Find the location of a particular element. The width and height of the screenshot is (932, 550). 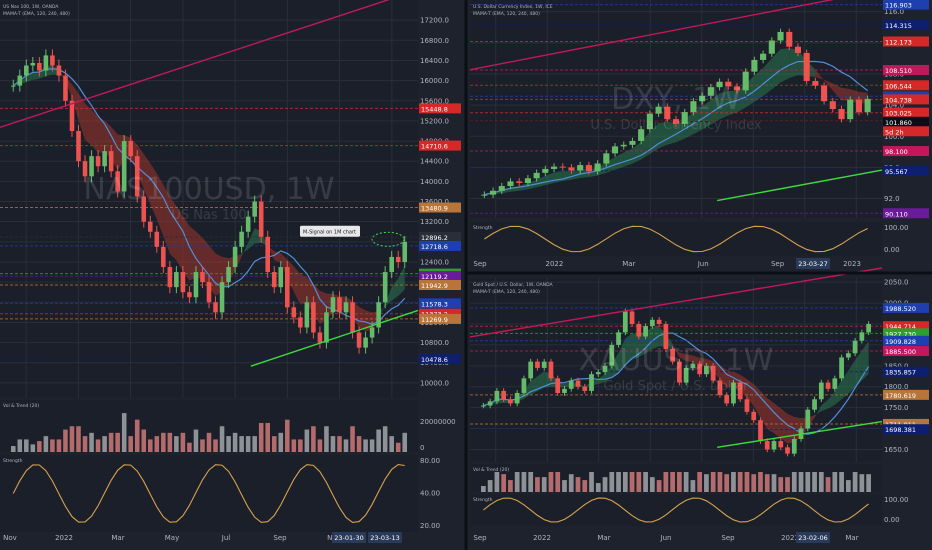

trend-line-green is located at coordinates (800, 185).